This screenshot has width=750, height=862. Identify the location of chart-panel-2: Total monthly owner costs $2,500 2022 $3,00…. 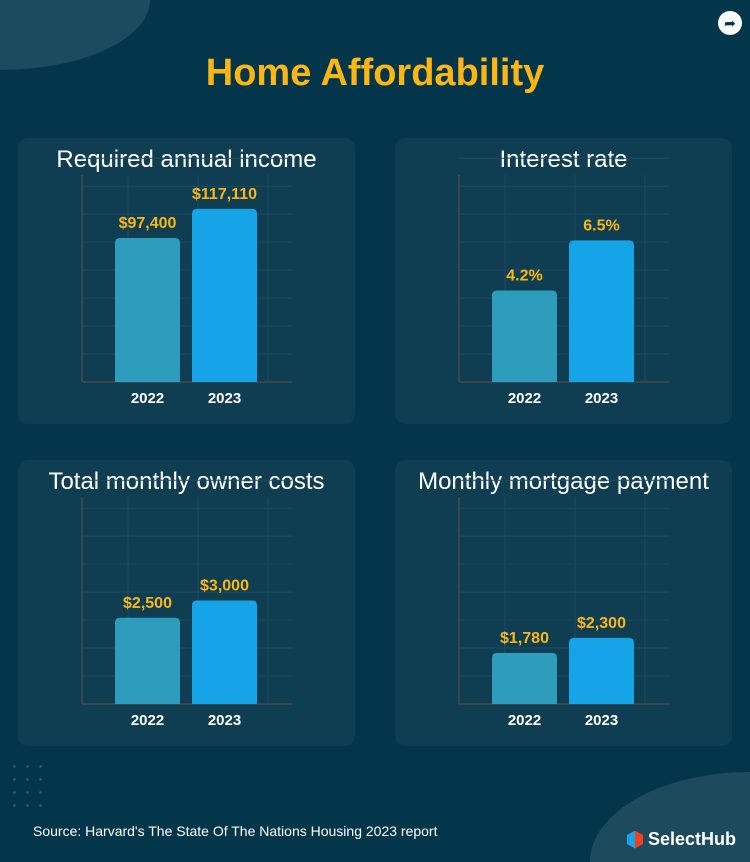
(186, 603).